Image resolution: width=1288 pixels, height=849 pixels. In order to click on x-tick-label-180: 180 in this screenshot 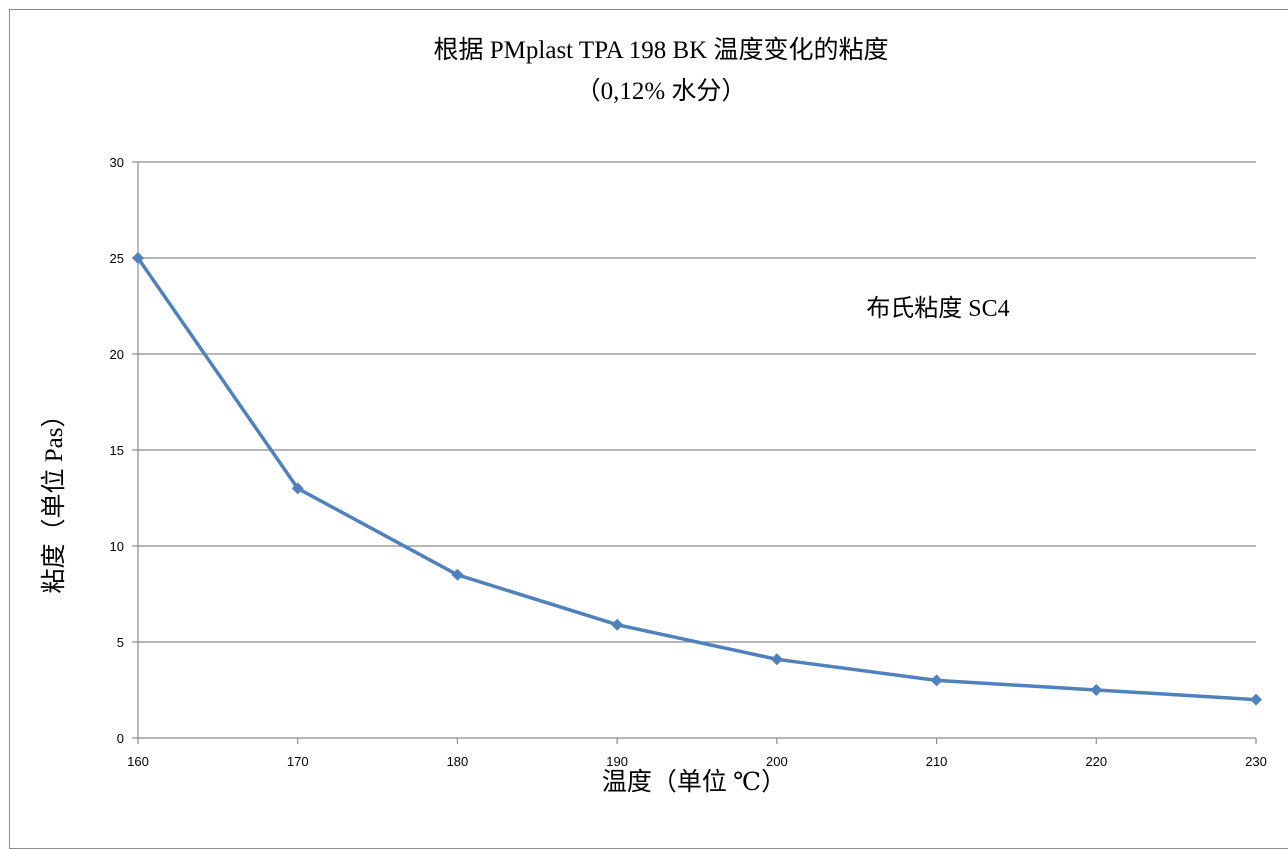, I will do `click(458, 761)`.